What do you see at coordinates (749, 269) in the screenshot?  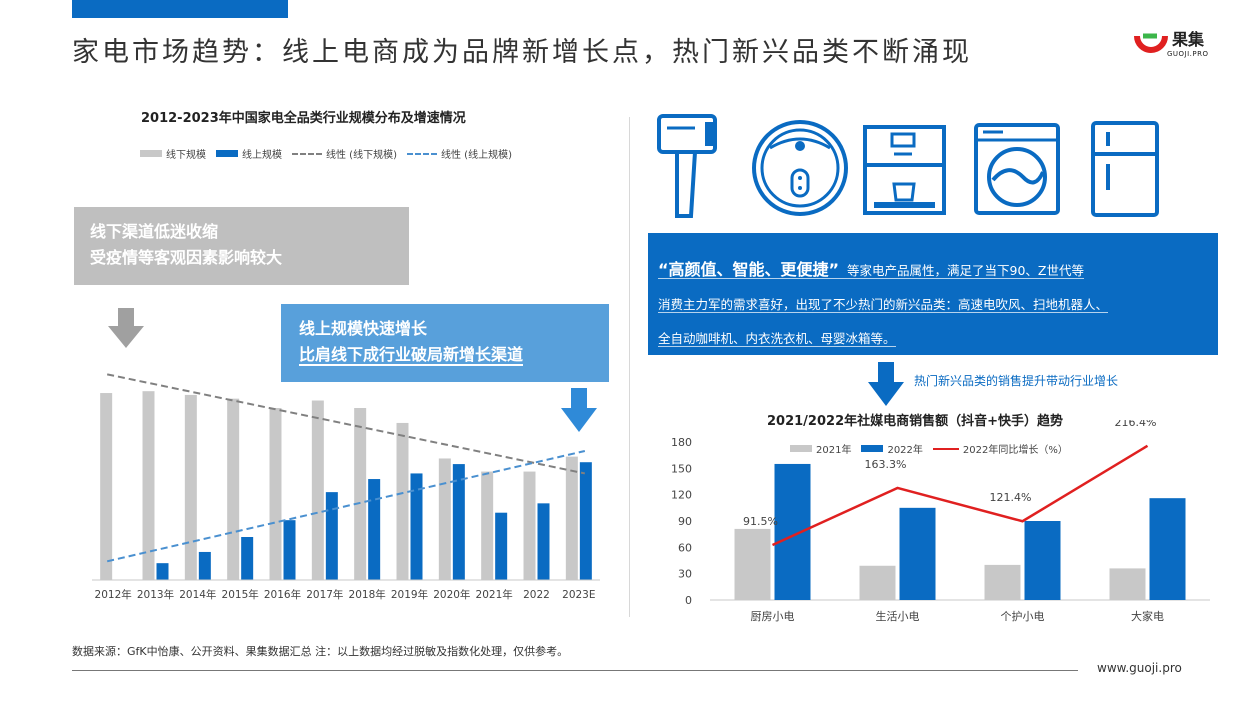 I see `insight-highlight: “高颜值、智能、更便捷”` at bounding box center [749, 269].